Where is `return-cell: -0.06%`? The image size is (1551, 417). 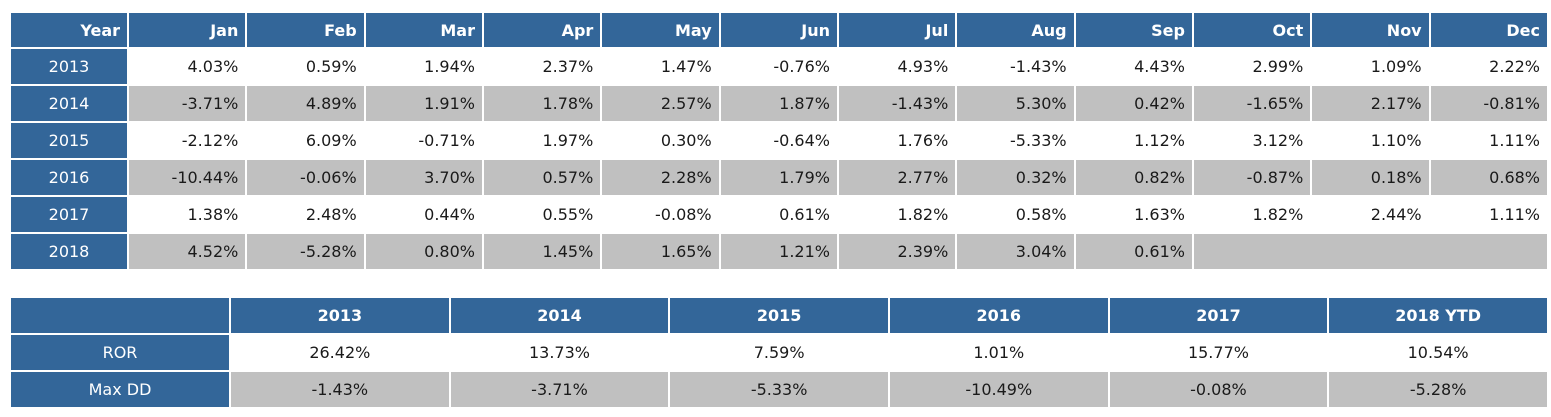
return-cell: -0.06% is located at coordinates (305, 177).